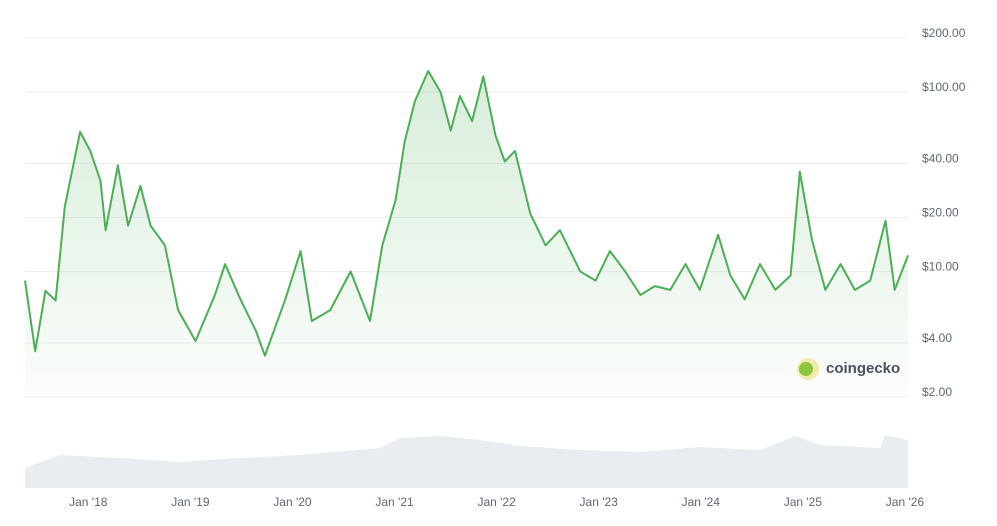  What do you see at coordinates (701, 502) in the screenshot?
I see `x-tick-label: Jan '24` at bounding box center [701, 502].